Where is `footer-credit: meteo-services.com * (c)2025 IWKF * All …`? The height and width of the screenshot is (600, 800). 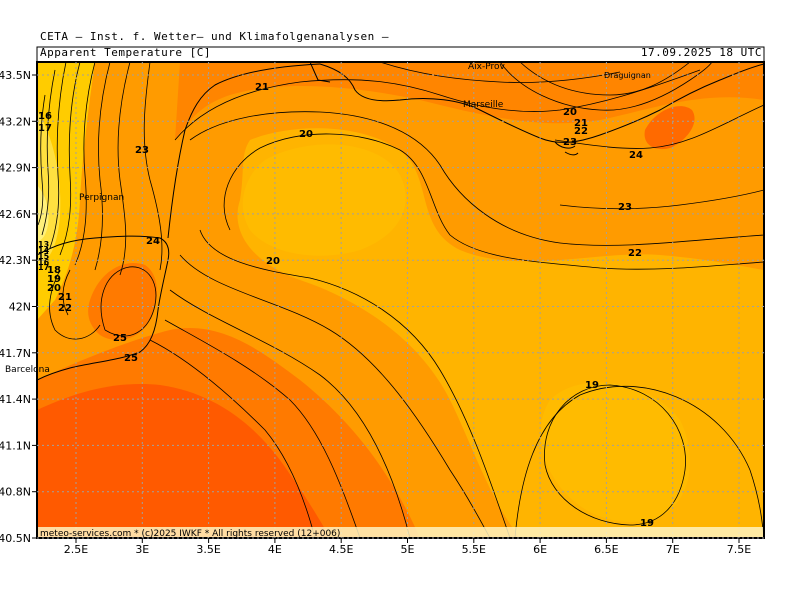 footer-credit: meteo-services.com * (c)2025 IWKF * All … is located at coordinates (190, 534).